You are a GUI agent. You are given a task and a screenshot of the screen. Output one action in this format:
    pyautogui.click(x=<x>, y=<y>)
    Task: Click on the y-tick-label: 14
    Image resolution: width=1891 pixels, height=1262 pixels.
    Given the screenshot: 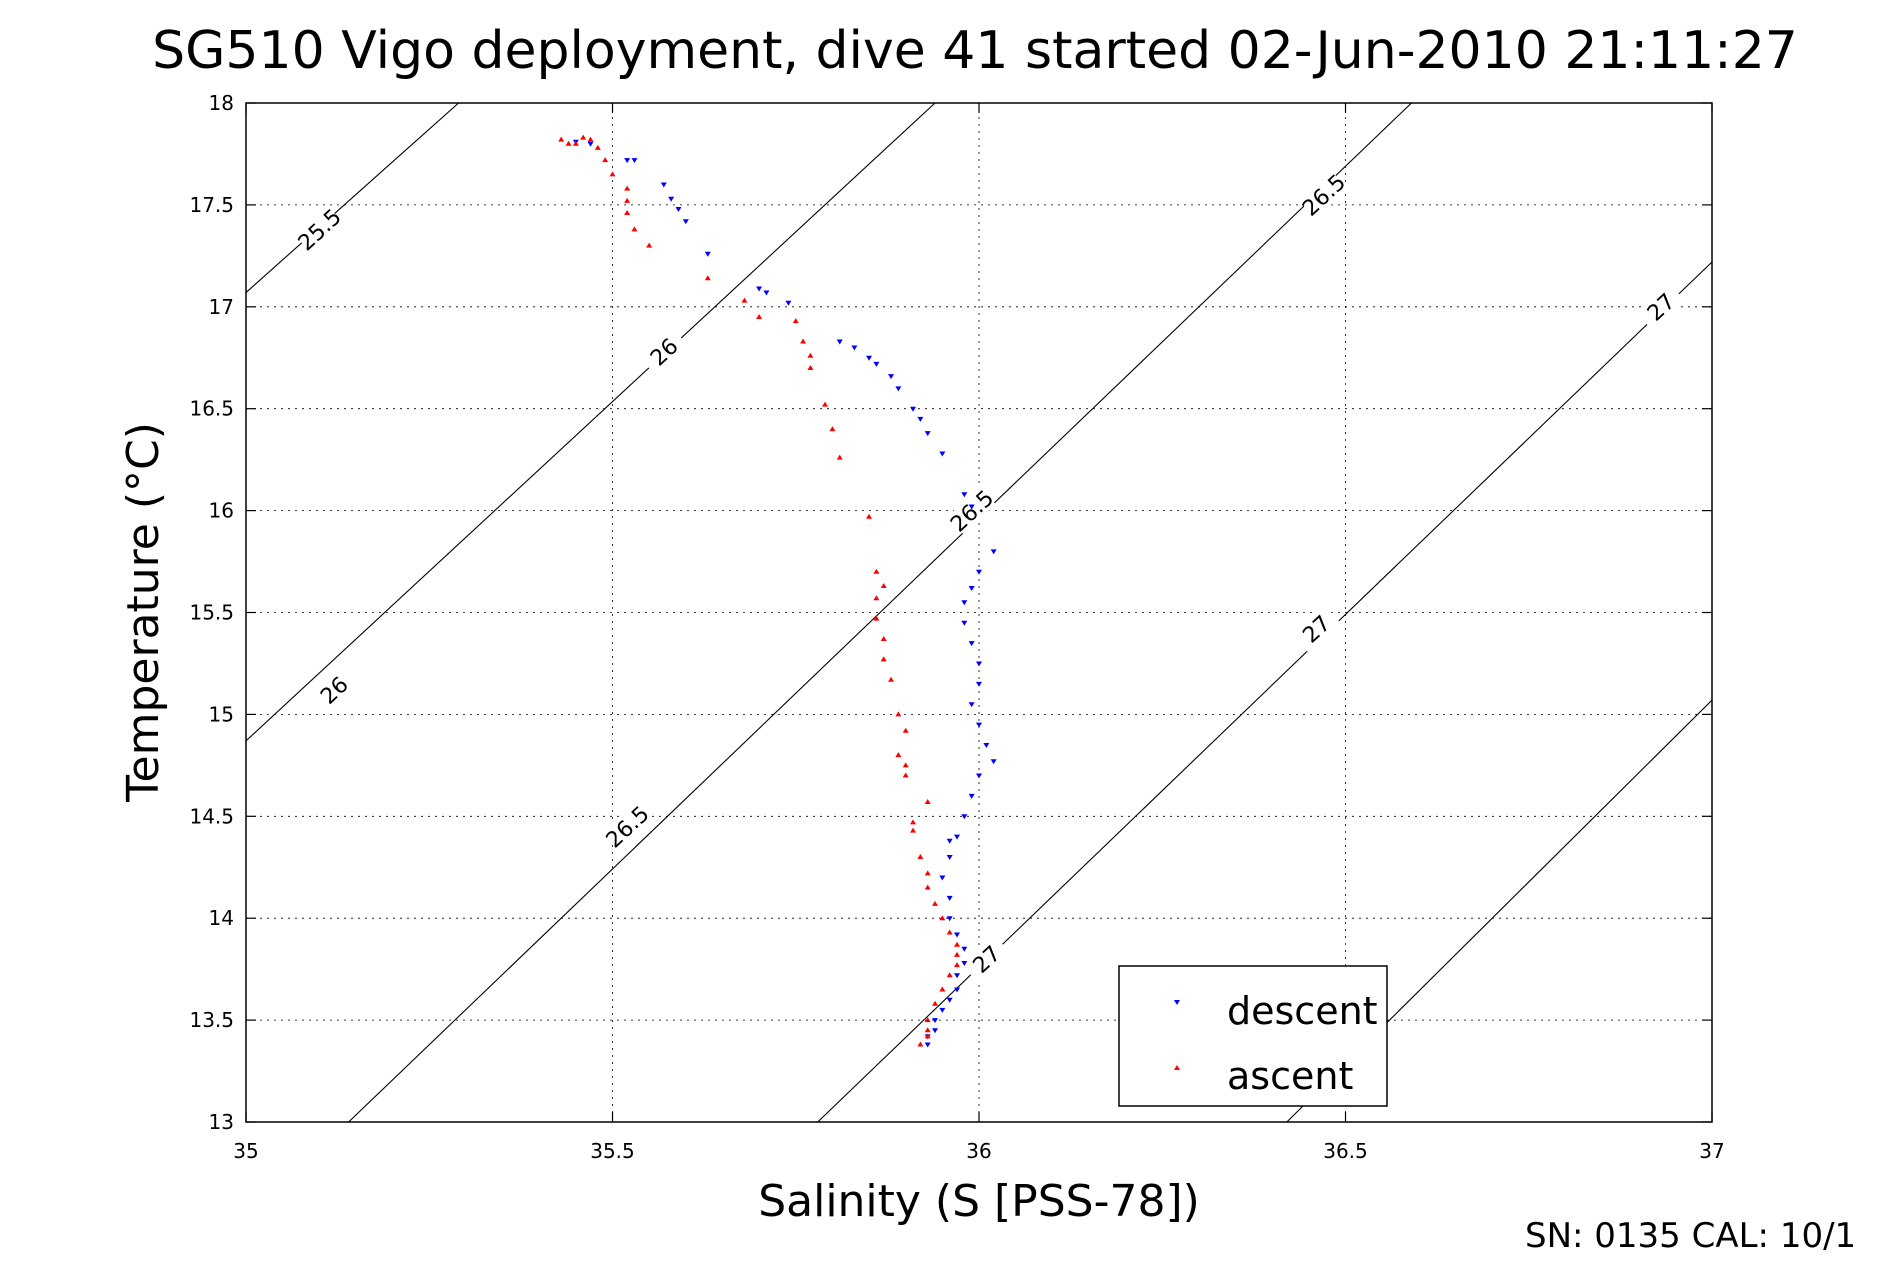 What is the action you would take?
    pyautogui.click(x=221, y=918)
    